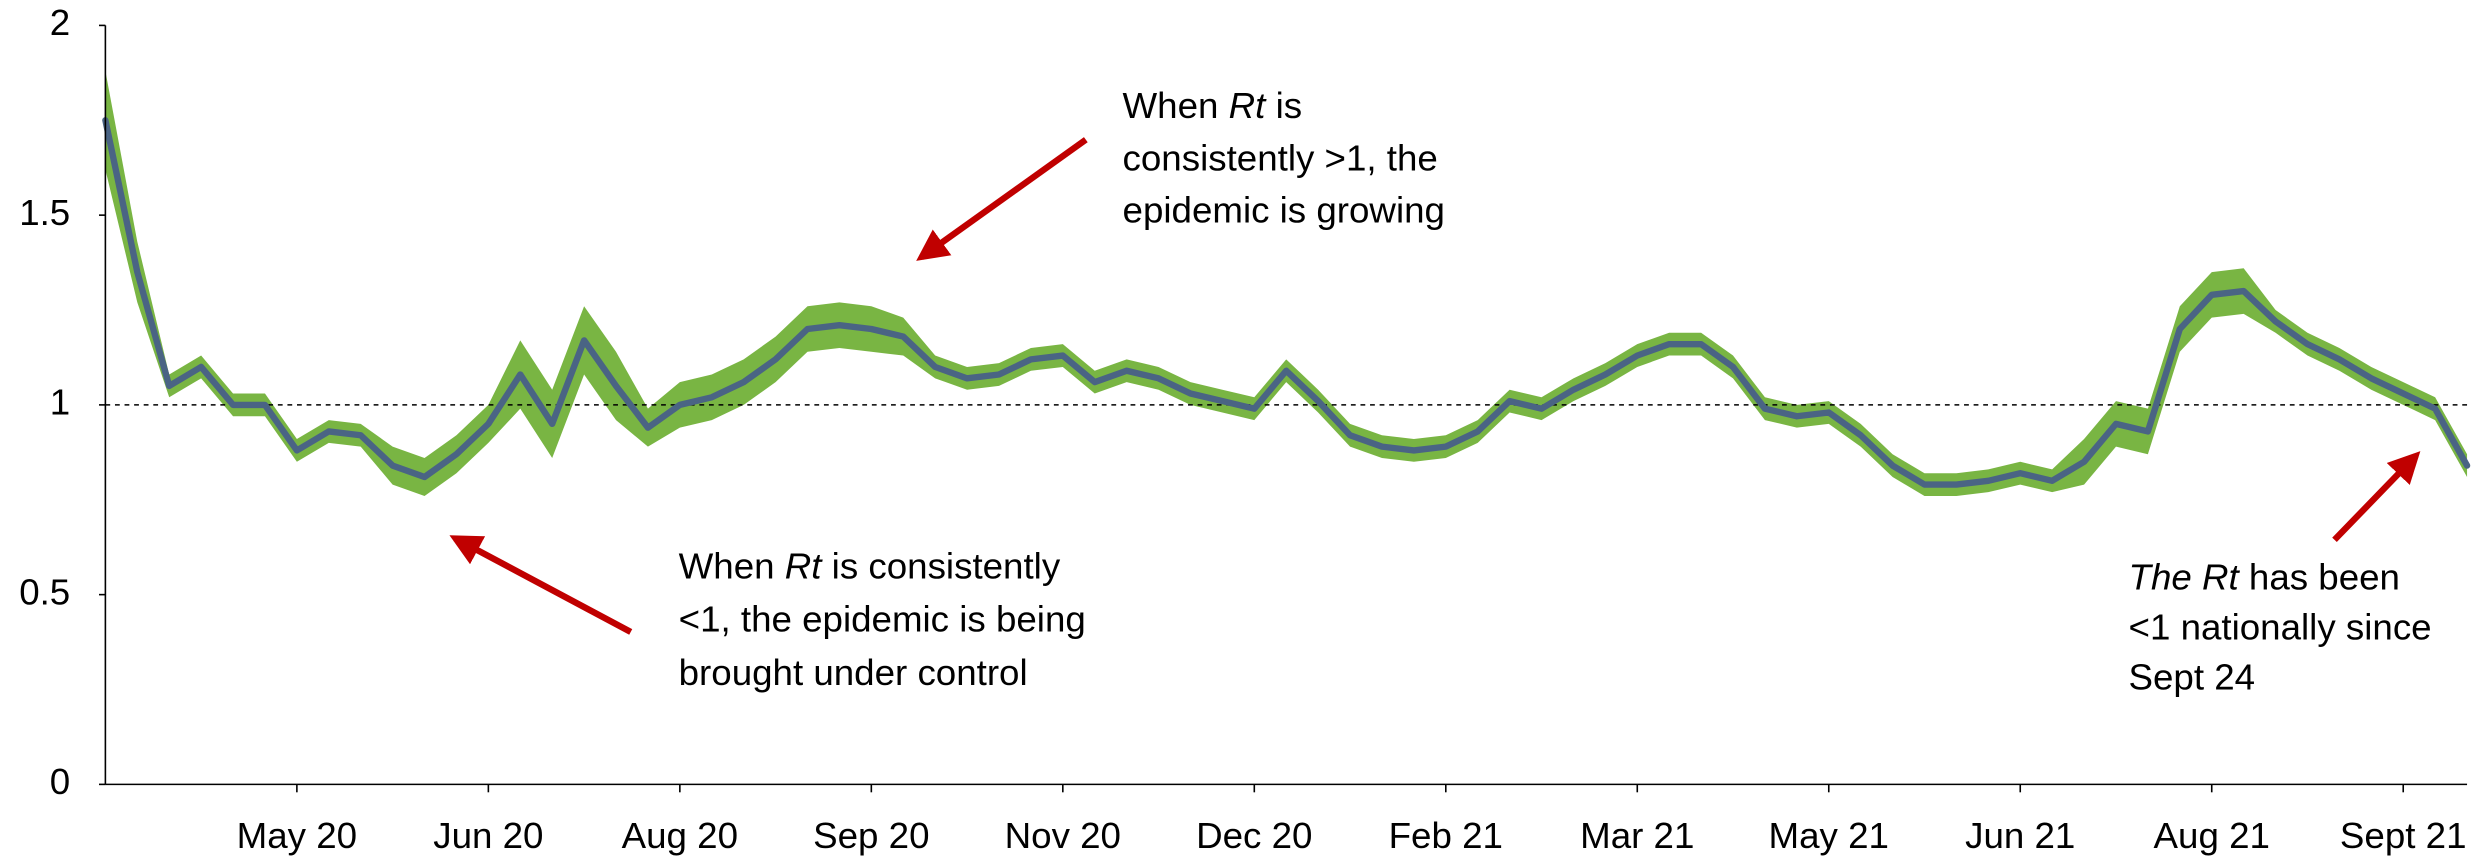 The image size is (2491, 859). I want to click on annotation-line: Sept 24, so click(2192, 676).